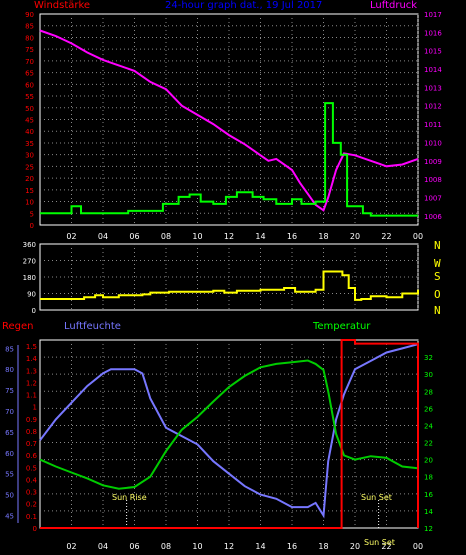 The width and height of the screenshot is (466, 555). What do you see at coordinates (428, 392) in the screenshot?
I see `temperature-y-tick-label: 28` at bounding box center [428, 392].